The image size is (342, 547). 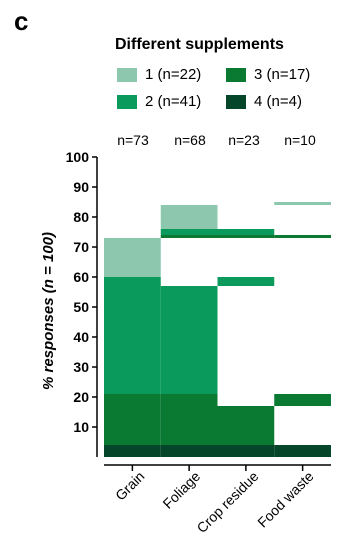 What do you see at coordinates (173, 101) in the screenshot?
I see `legend-label-2: 2 (n=41)` at bounding box center [173, 101].